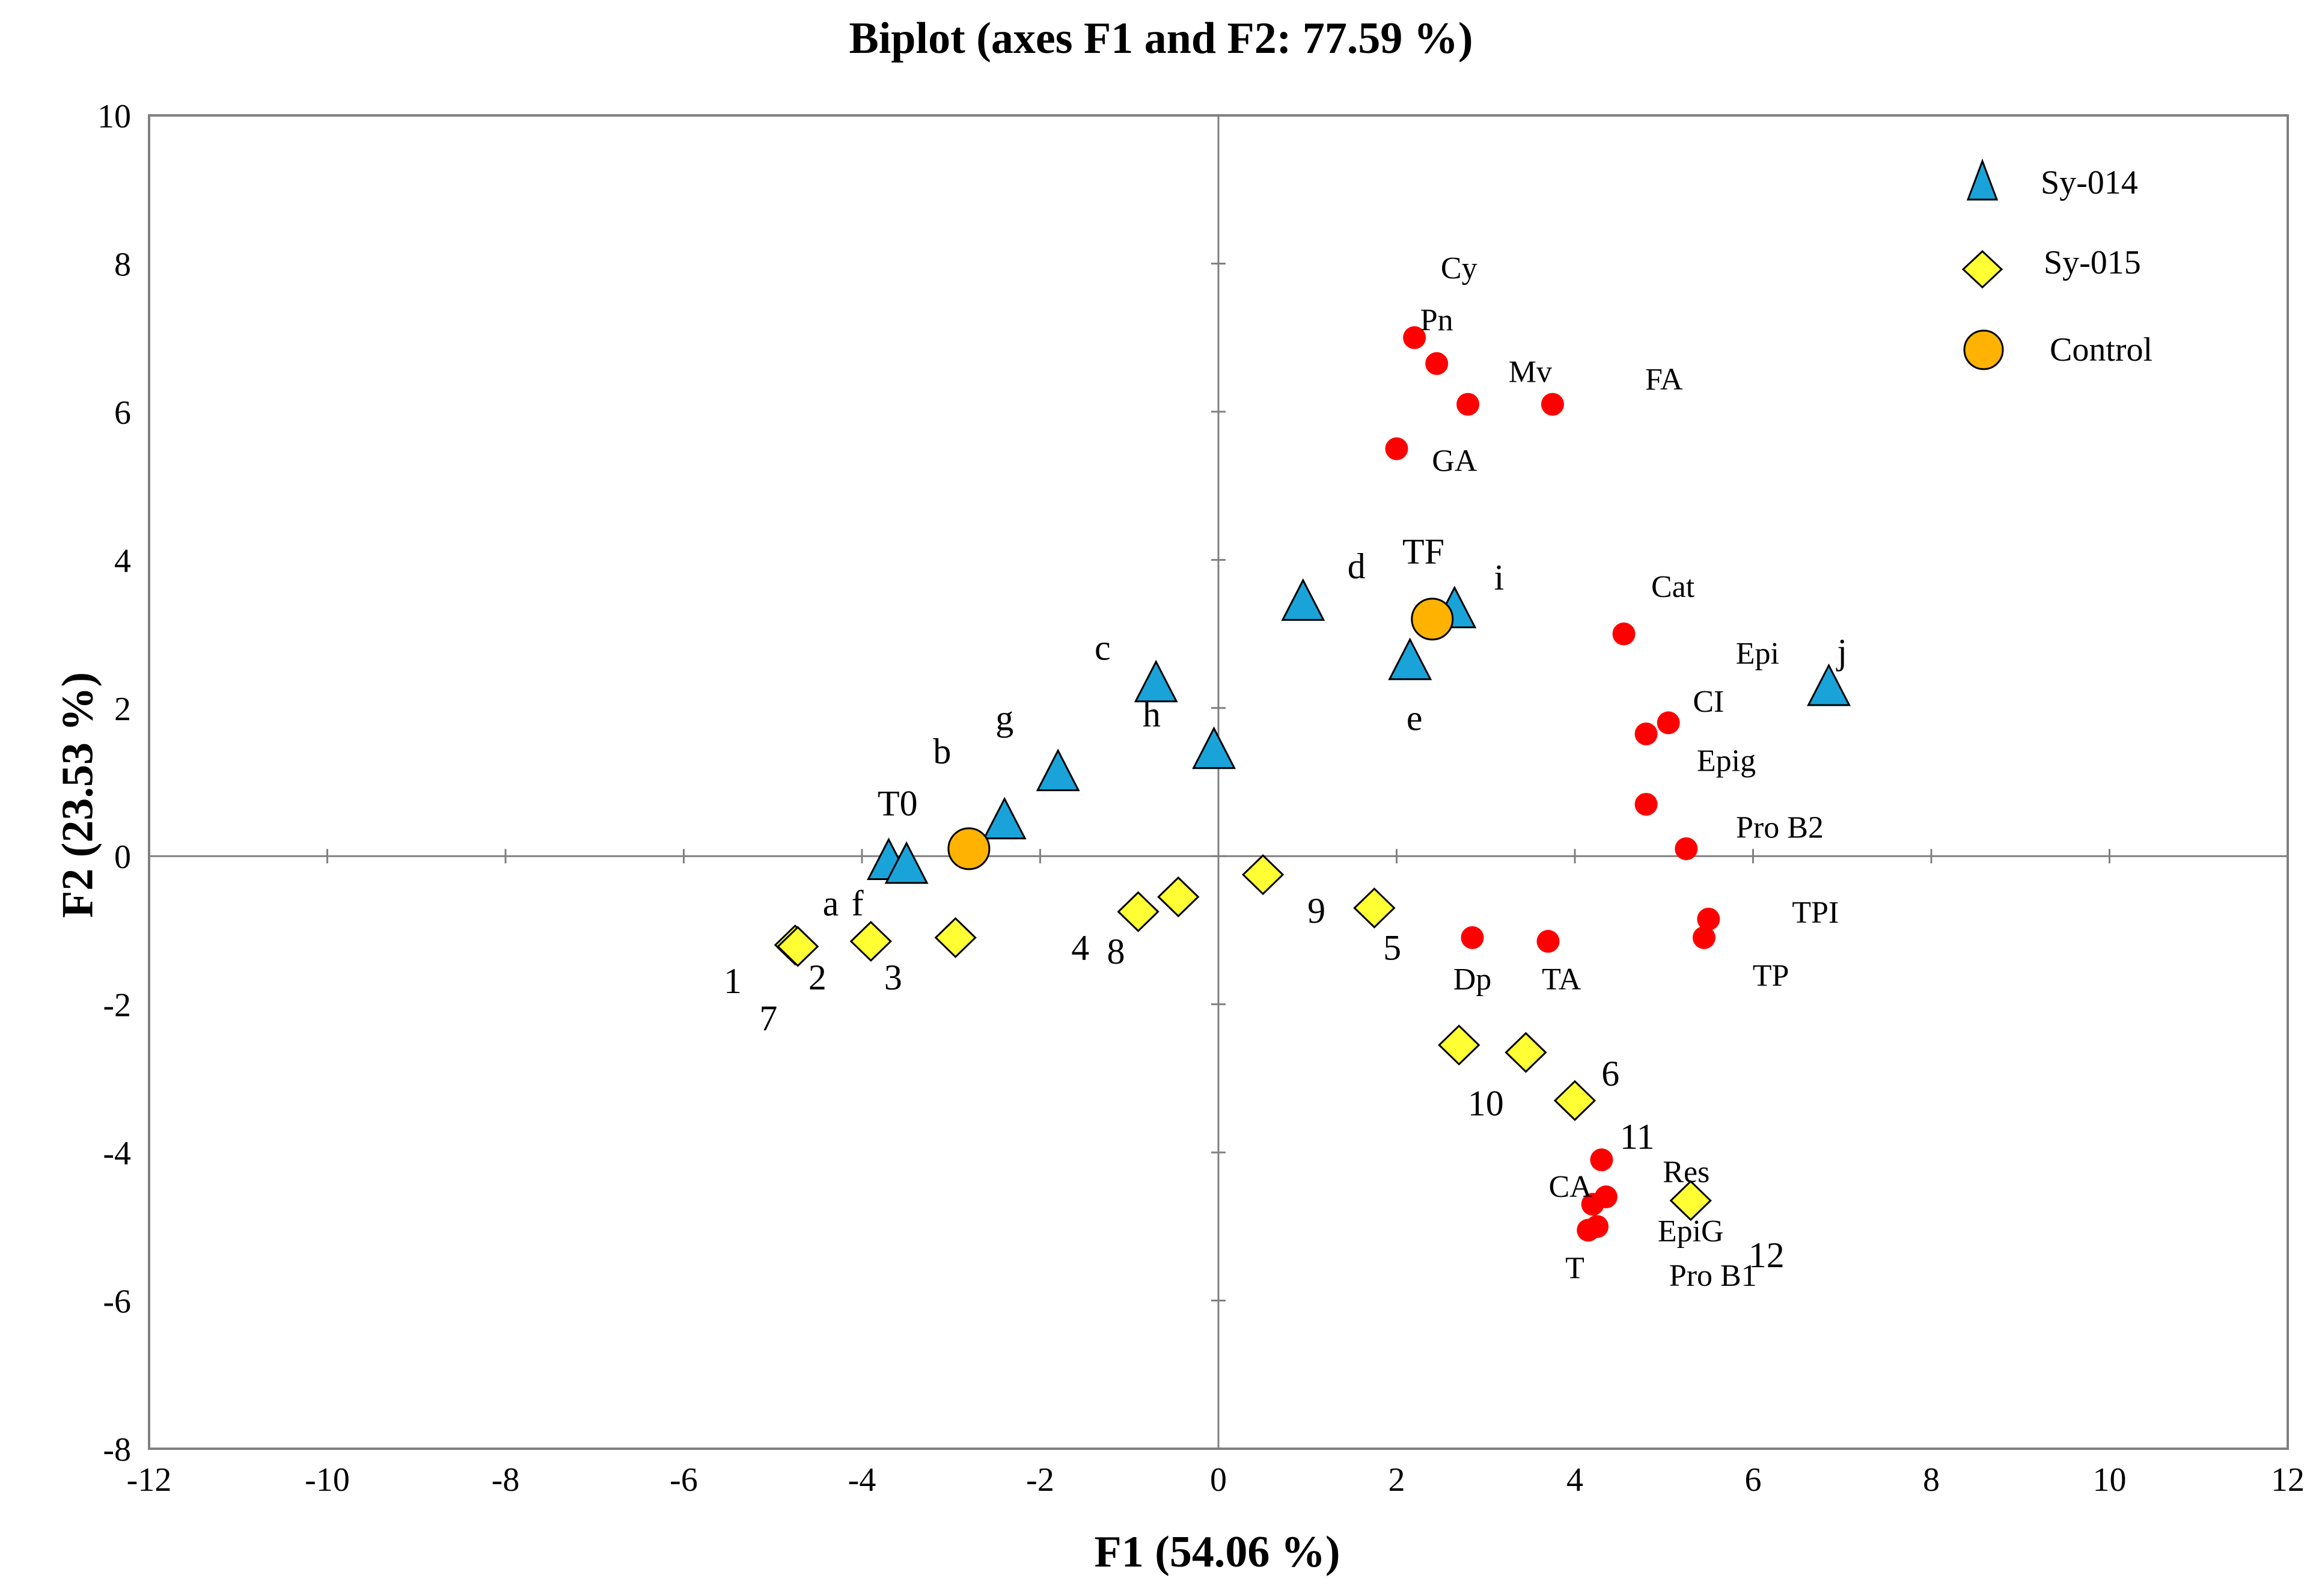 This screenshot has height=1596, width=2322. I want to click on x-tick-label: 10, so click(2110, 1480).